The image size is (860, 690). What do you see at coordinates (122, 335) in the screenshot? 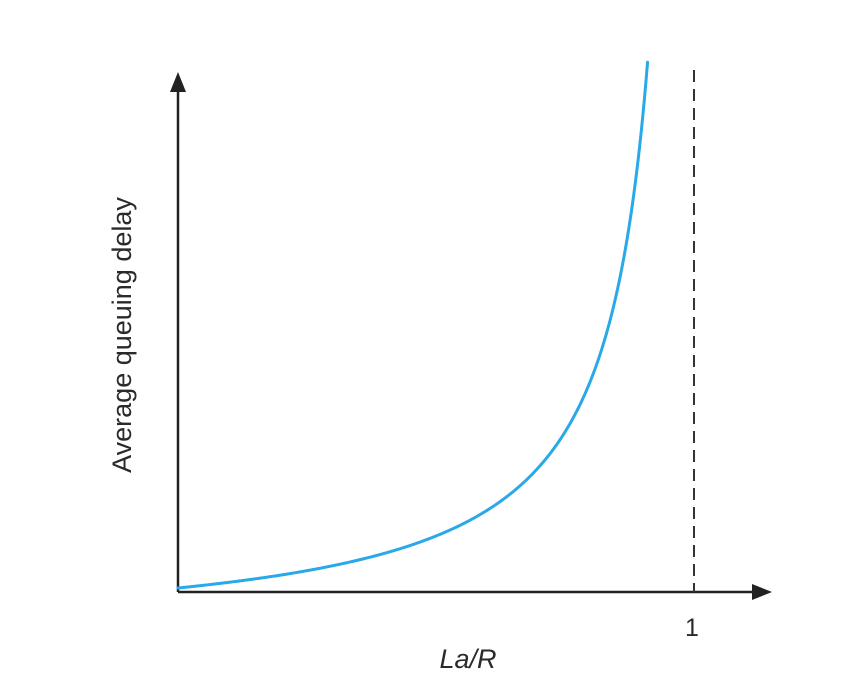
I see `y-axis-label: Average queuing delay` at bounding box center [122, 335].